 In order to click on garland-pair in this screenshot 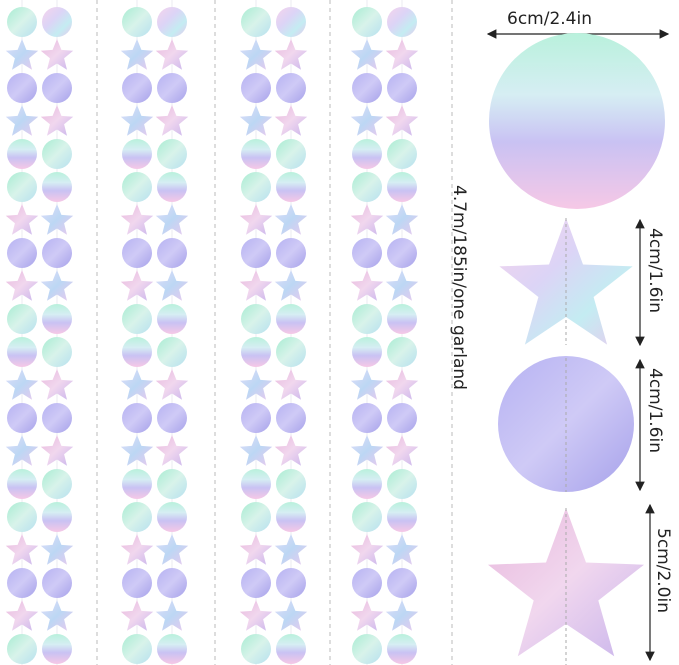, I will do `click(39, 332)`.